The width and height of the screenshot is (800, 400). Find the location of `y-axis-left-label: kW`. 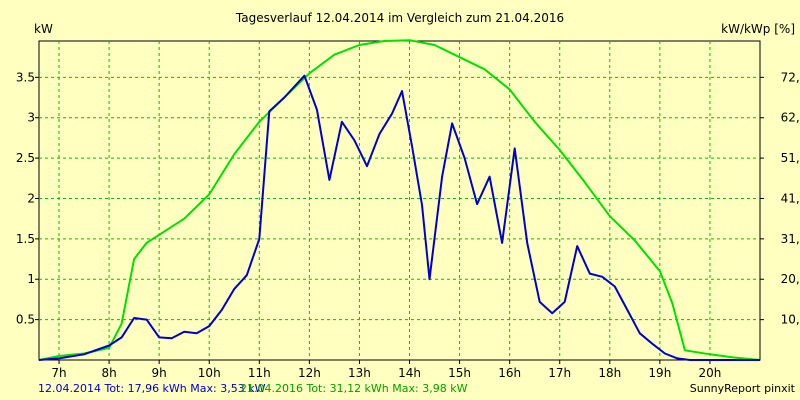

y-axis-left-label: kW is located at coordinates (43, 29).